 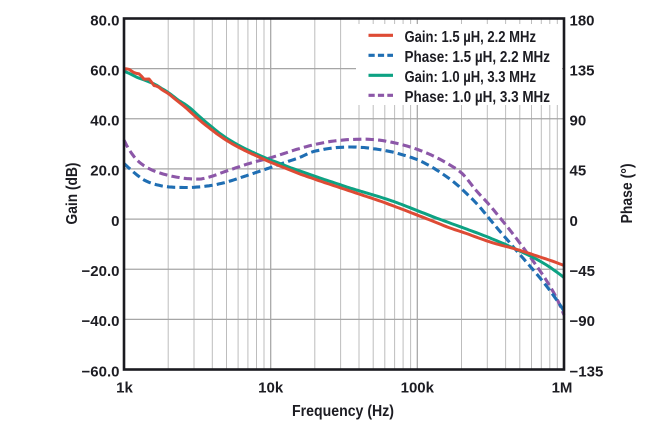 What do you see at coordinates (582, 70) in the screenshot?
I see `svg-text: 135` at bounding box center [582, 70].